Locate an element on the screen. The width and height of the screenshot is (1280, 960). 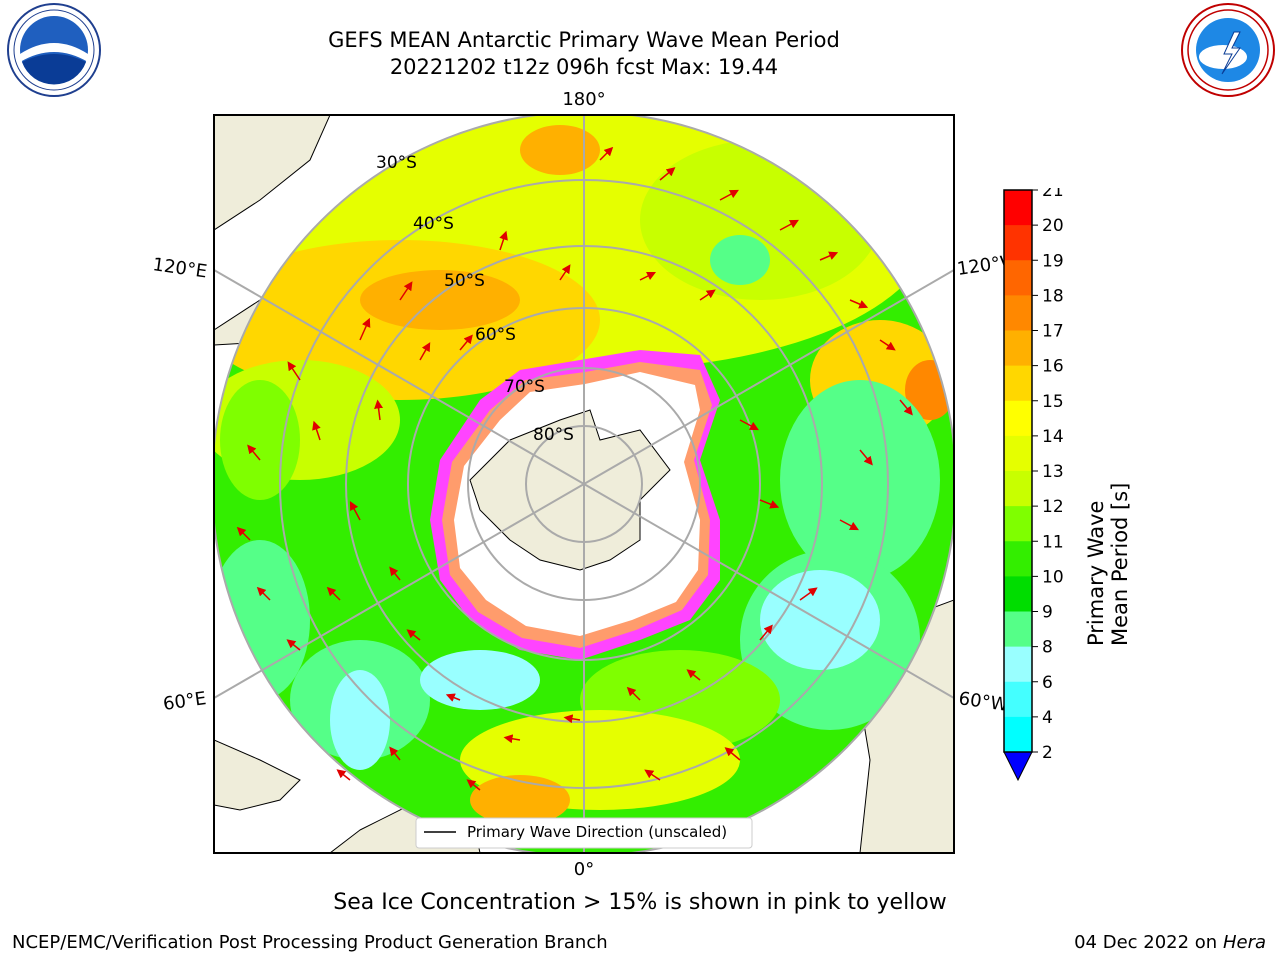
nws-logo is located at coordinates (1228, 50).